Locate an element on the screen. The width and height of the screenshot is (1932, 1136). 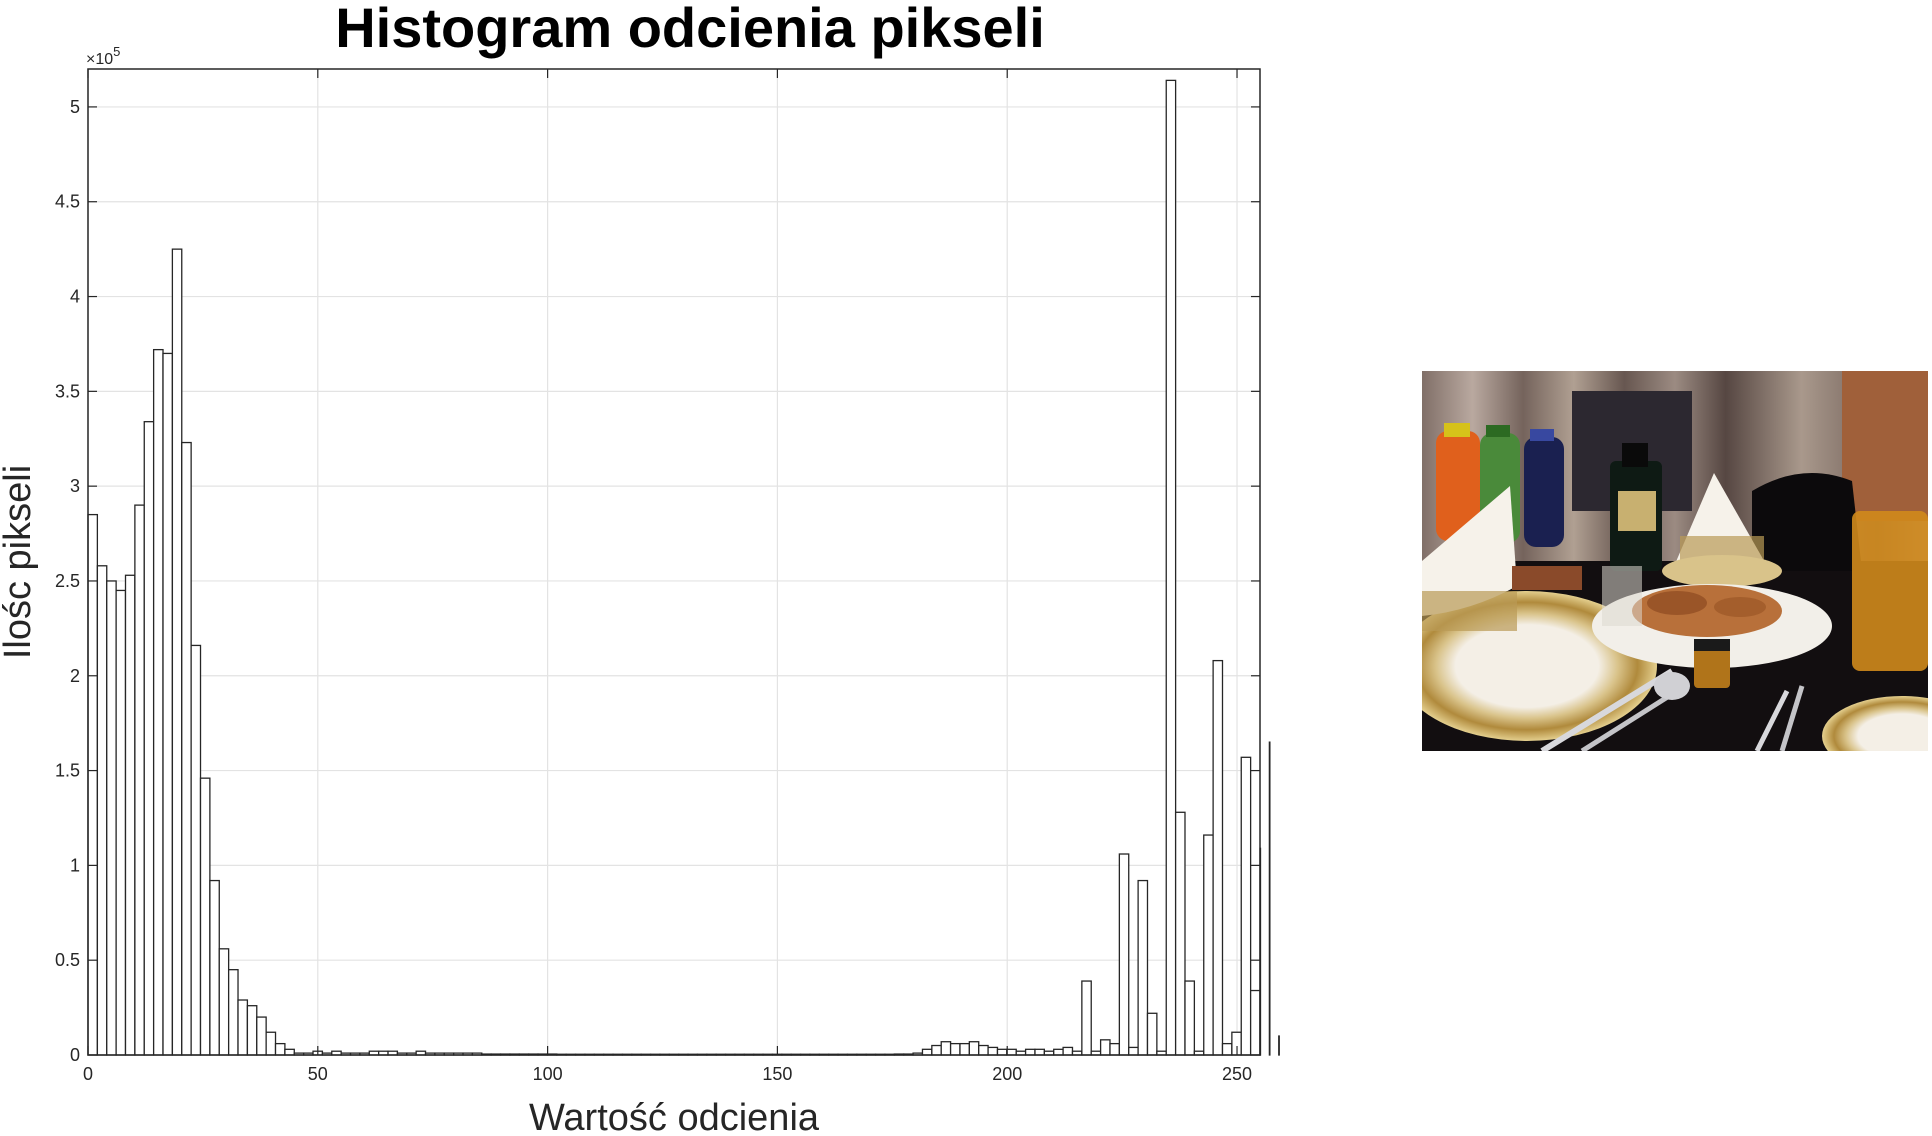
y-exponent-label: ×10⁵ is located at coordinates (103, 56).